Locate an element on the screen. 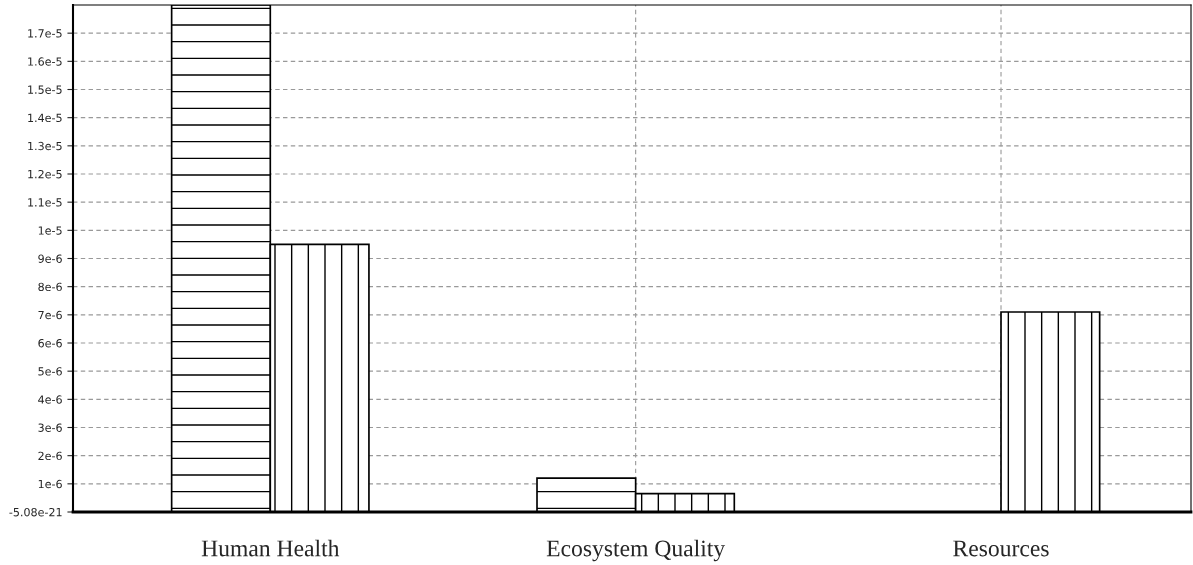  y-tick-label: 1.1e-5 is located at coordinates (45, 202).